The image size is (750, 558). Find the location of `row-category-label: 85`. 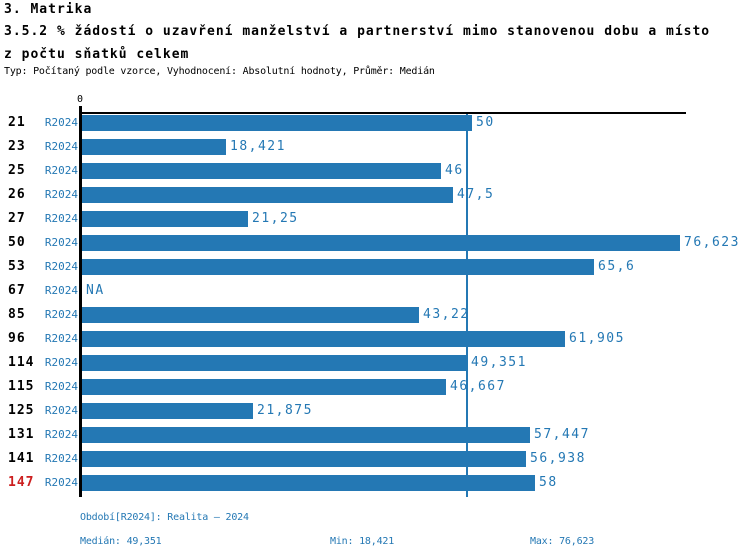

row-category-label: 85 is located at coordinates (17, 314).